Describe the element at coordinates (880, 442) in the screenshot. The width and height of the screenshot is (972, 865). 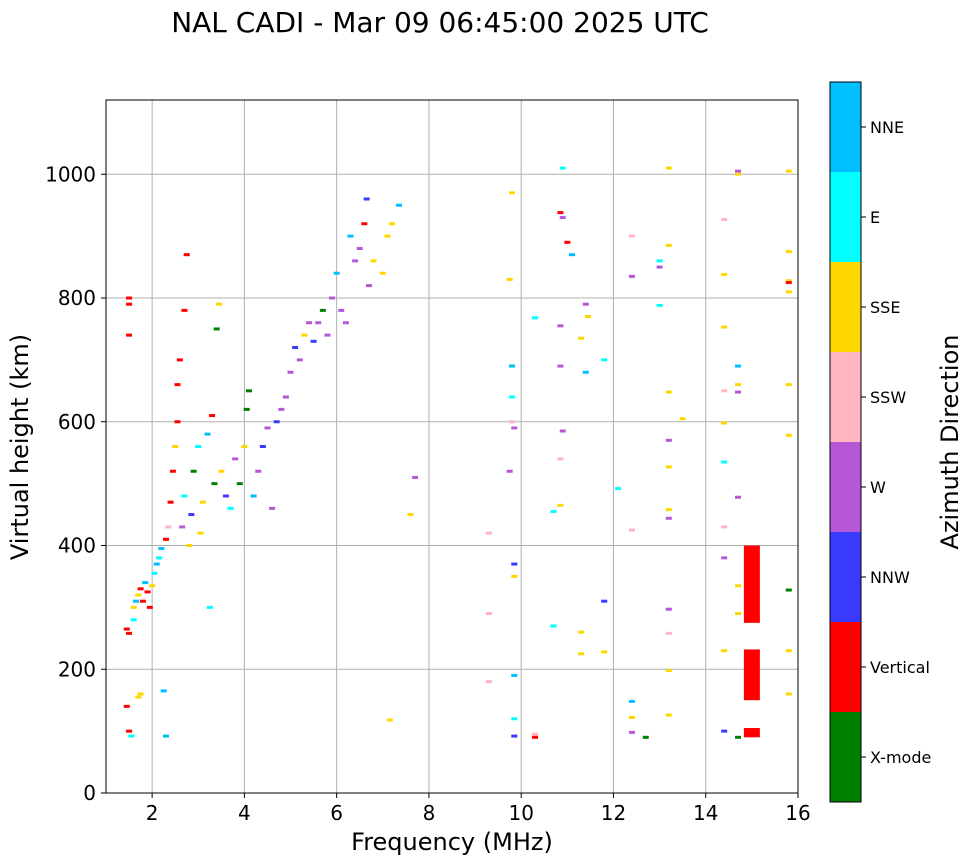
I see `colorbar: X-mode Vertical NNW W SSW SSE E NNE` at that location.